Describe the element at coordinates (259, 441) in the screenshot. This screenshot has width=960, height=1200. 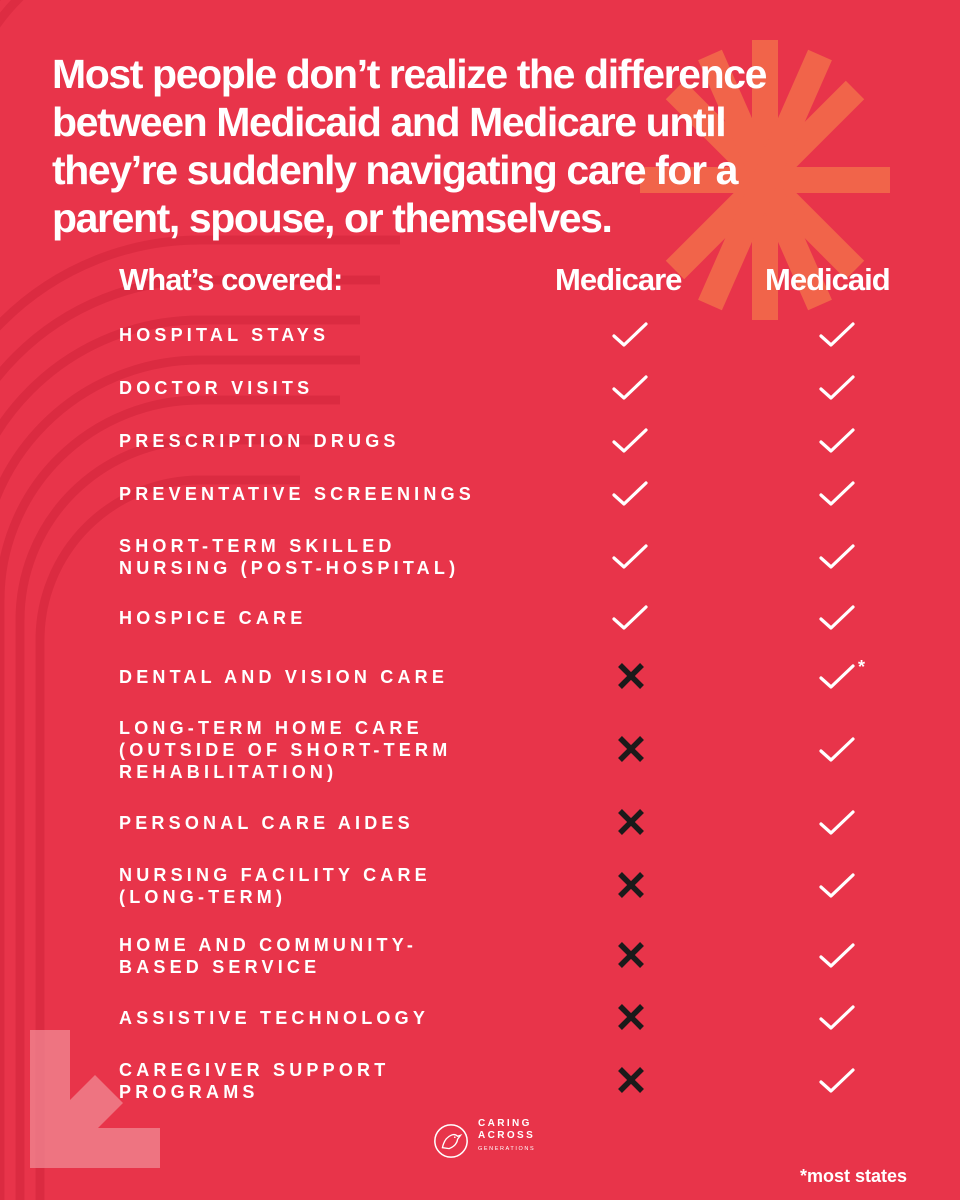
I see `coverage-row-label-line: PRESCRIPTION DRUGS` at that location.